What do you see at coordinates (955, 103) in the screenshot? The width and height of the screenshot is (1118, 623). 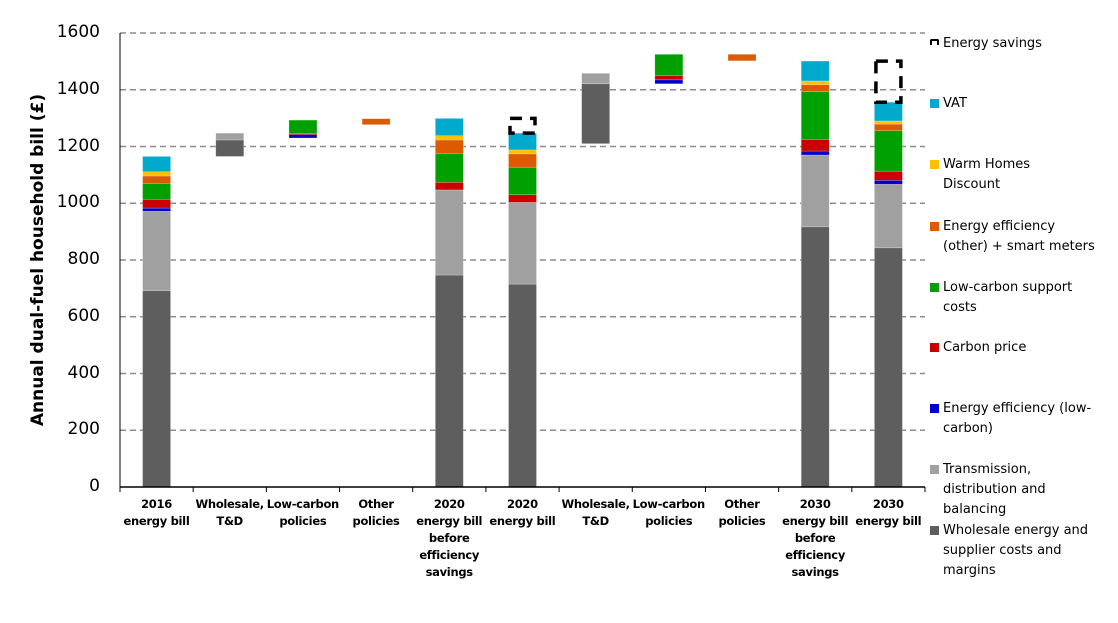 I see `legend-label: VAT` at bounding box center [955, 103].